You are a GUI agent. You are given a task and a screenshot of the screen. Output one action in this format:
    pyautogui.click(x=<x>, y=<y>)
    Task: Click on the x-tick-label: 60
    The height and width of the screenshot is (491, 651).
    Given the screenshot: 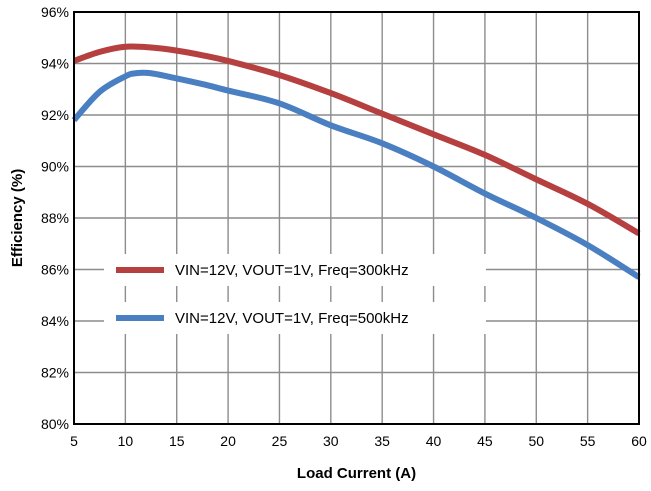 What is the action you would take?
    pyautogui.click(x=639, y=441)
    